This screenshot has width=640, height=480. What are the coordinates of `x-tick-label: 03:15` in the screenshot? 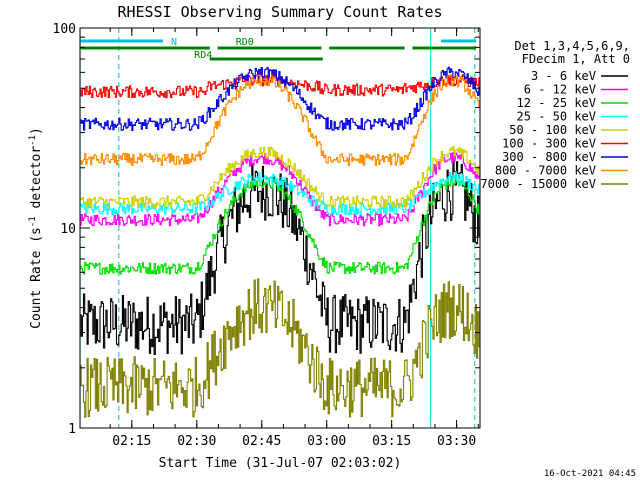 It's located at (391, 441).